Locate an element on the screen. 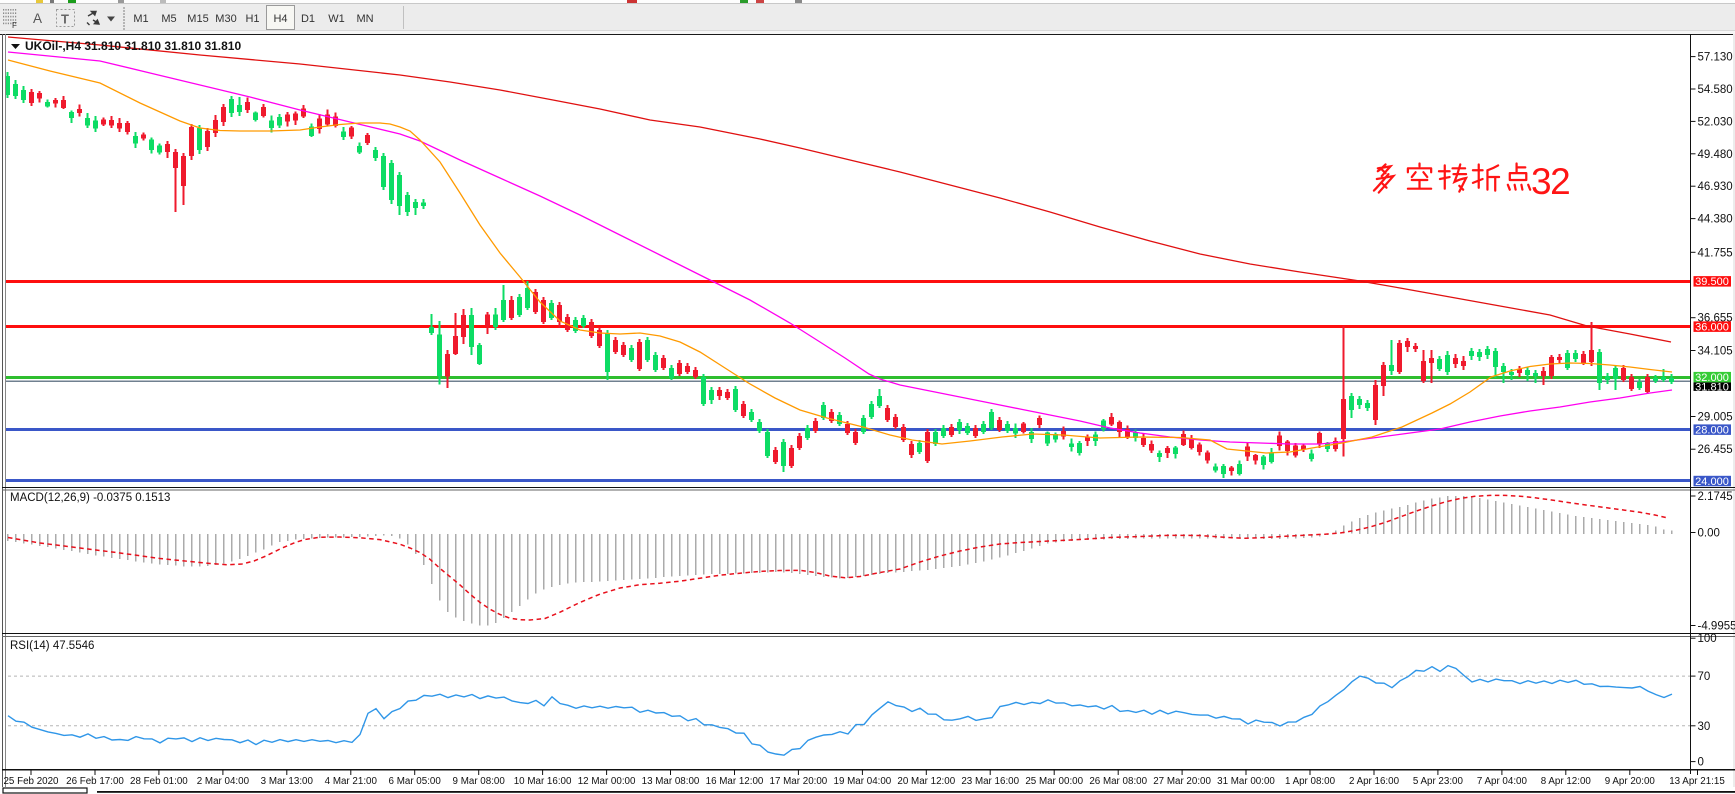  svg-text: 9 Apr 20:00 is located at coordinates (1630, 781).